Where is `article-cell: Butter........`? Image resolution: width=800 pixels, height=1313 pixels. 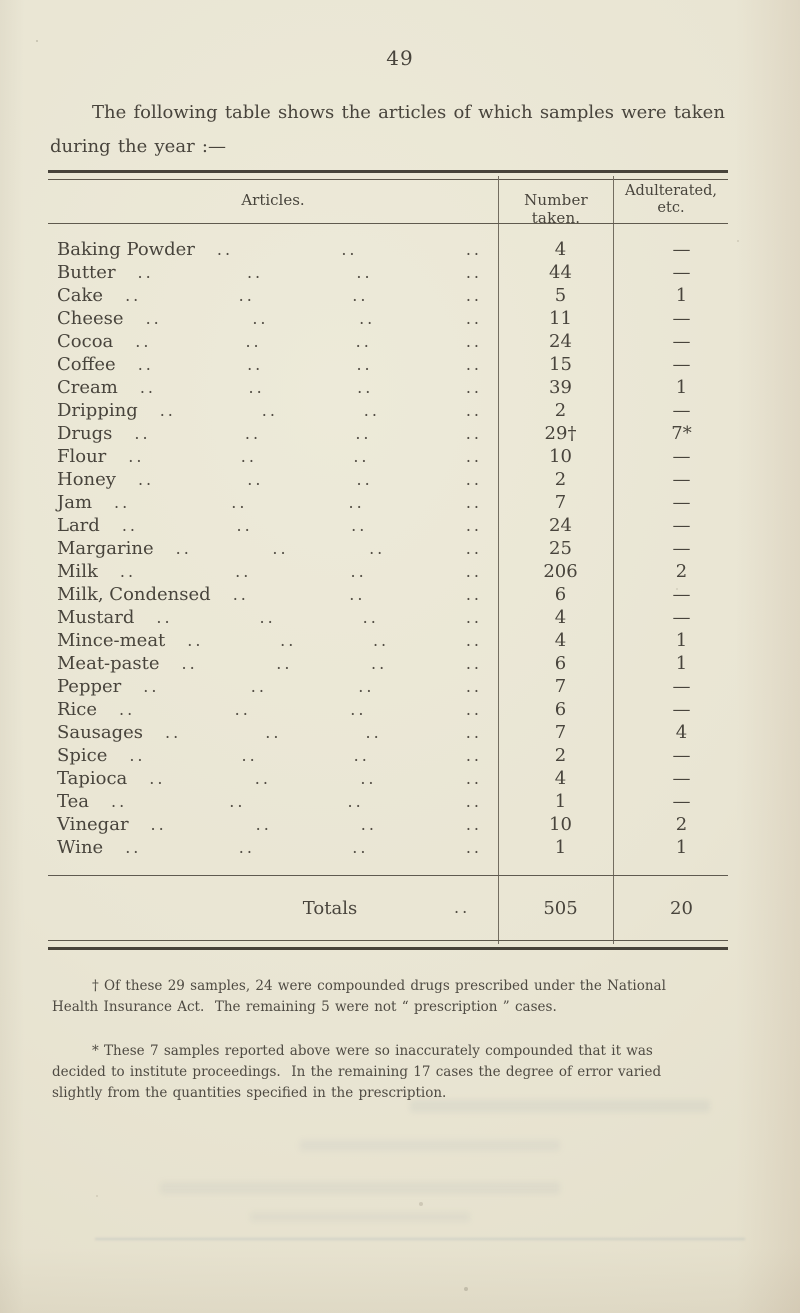 article-cell: Butter........ is located at coordinates (273, 272).